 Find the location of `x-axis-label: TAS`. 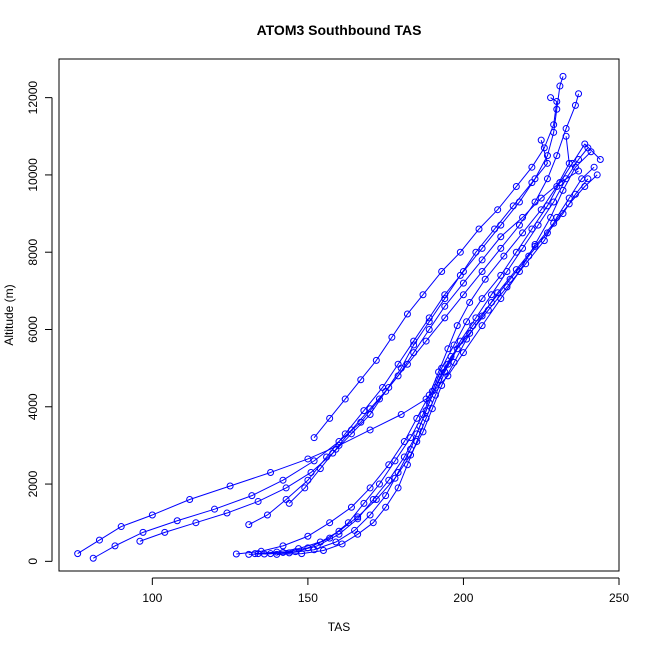

x-axis-label: TAS is located at coordinates (339, 627).